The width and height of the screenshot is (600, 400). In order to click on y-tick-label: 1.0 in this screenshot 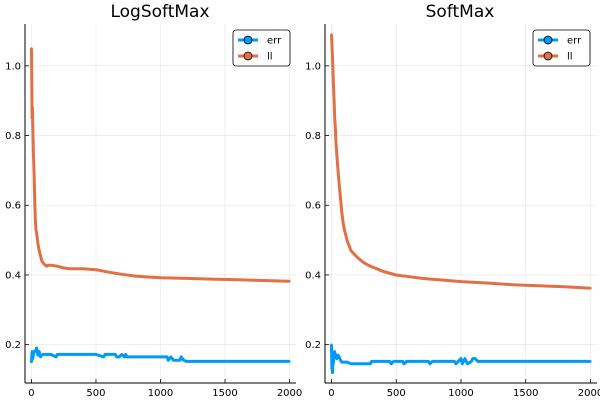, I will do `click(313, 66)`.